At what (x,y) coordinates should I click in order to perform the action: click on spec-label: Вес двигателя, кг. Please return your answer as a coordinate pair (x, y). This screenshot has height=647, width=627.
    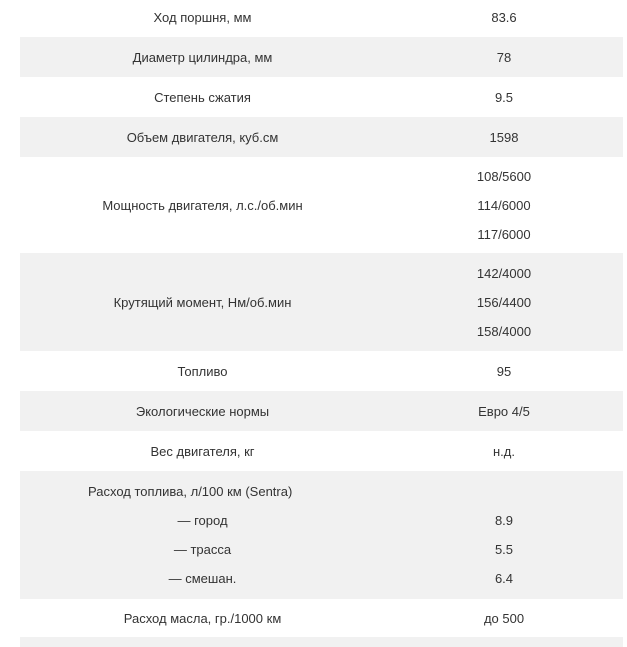
    Looking at the image, I should click on (202, 451).